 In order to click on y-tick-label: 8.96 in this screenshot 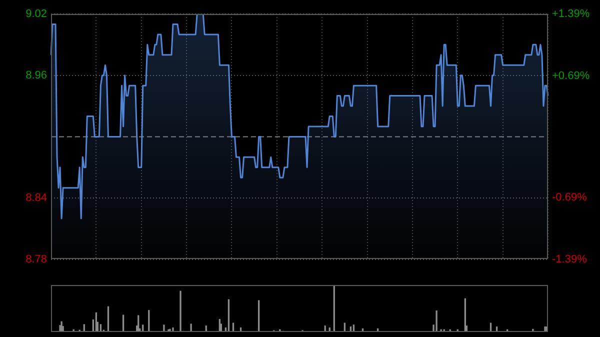, I will do `click(36, 75)`.